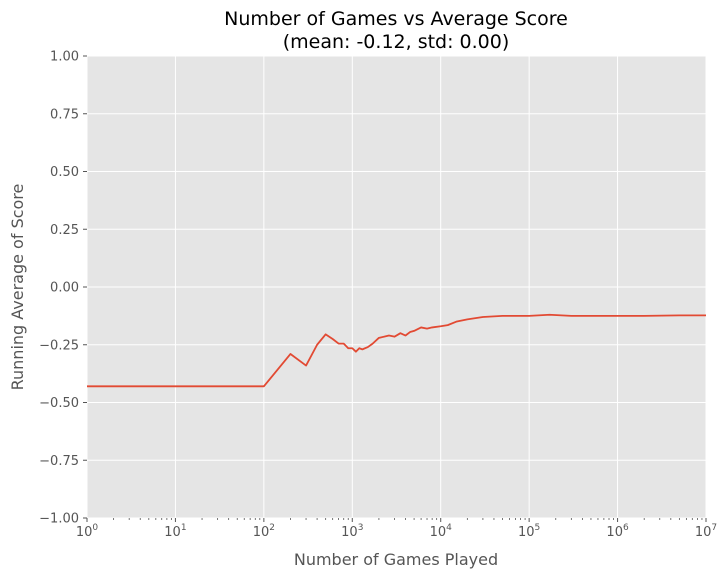 This screenshot has width=728, height=579. I want to click on y-tick-label: −0.75, so click(59, 461).